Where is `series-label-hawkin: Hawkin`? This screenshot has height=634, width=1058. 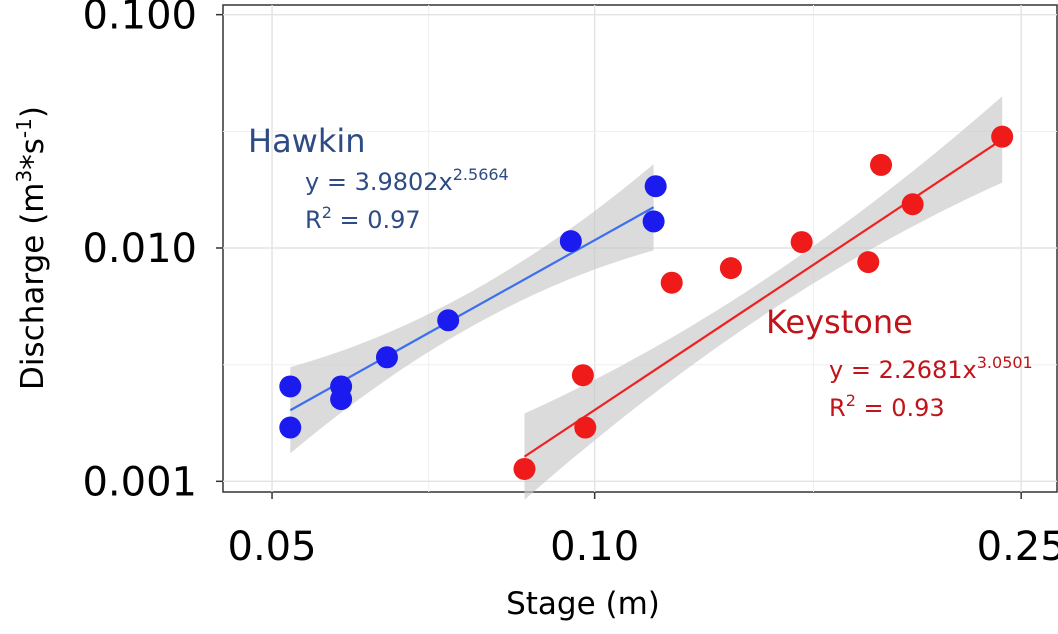
series-label-hawkin: Hawkin is located at coordinates (307, 141).